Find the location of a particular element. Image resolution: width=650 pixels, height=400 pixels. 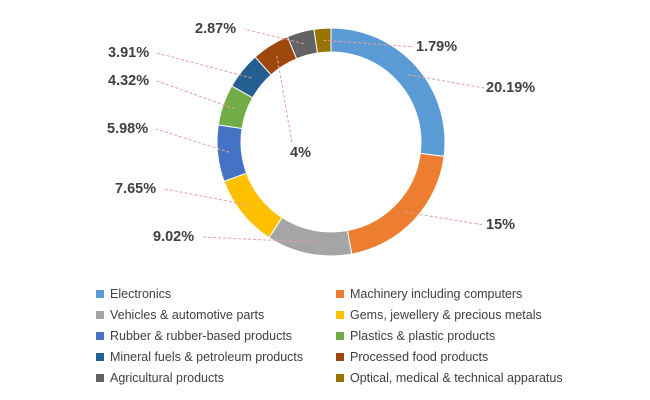

leader-line-vehicles-automotive-parts is located at coordinates (256, 239).